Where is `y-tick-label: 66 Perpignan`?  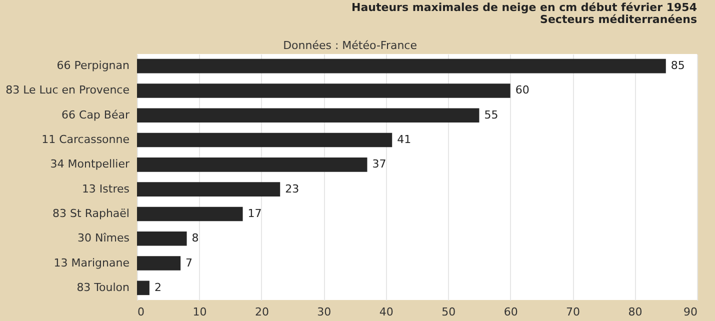 y-tick-label: 66 Perpignan is located at coordinates (93, 65).